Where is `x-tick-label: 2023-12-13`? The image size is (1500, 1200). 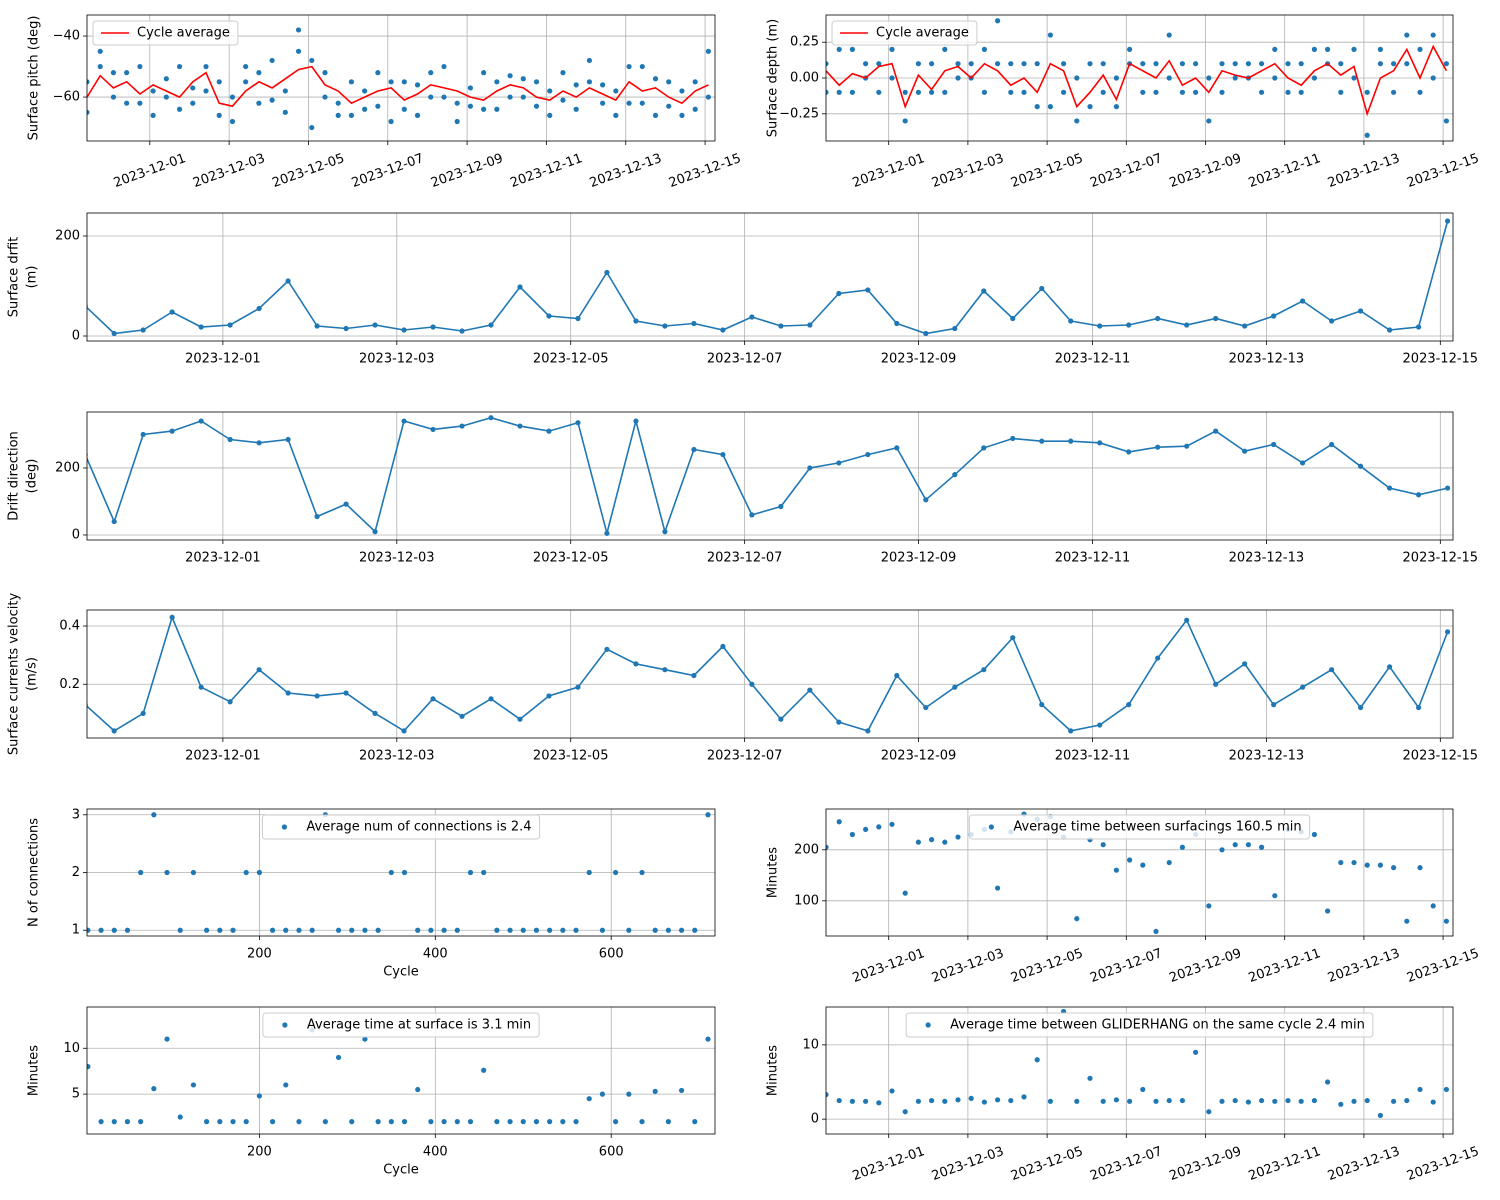 x-tick-label: 2023-12-13 is located at coordinates (1267, 756).